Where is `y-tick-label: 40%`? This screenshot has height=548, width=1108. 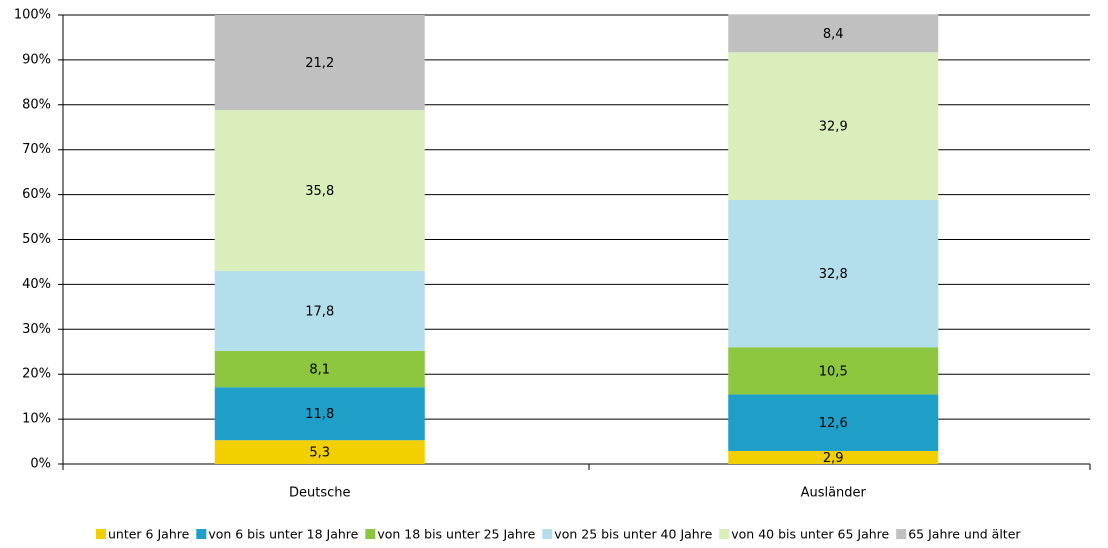
y-tick-label: 40% is located at coordinates (36, 284).